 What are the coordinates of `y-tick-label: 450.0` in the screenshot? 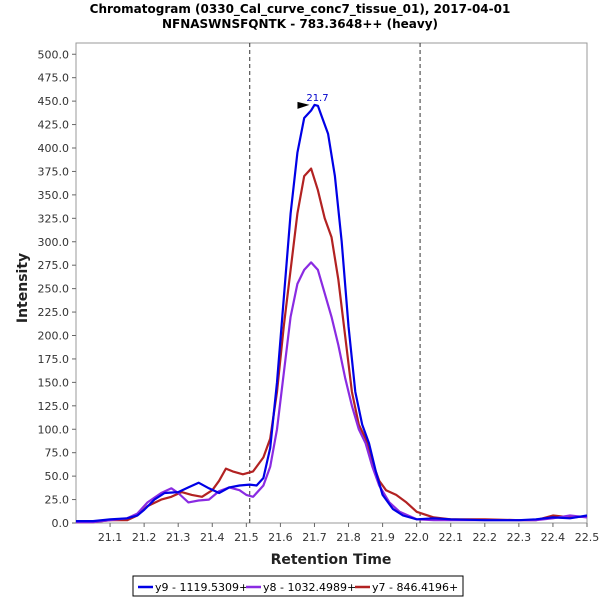 It's located at (54, 101).